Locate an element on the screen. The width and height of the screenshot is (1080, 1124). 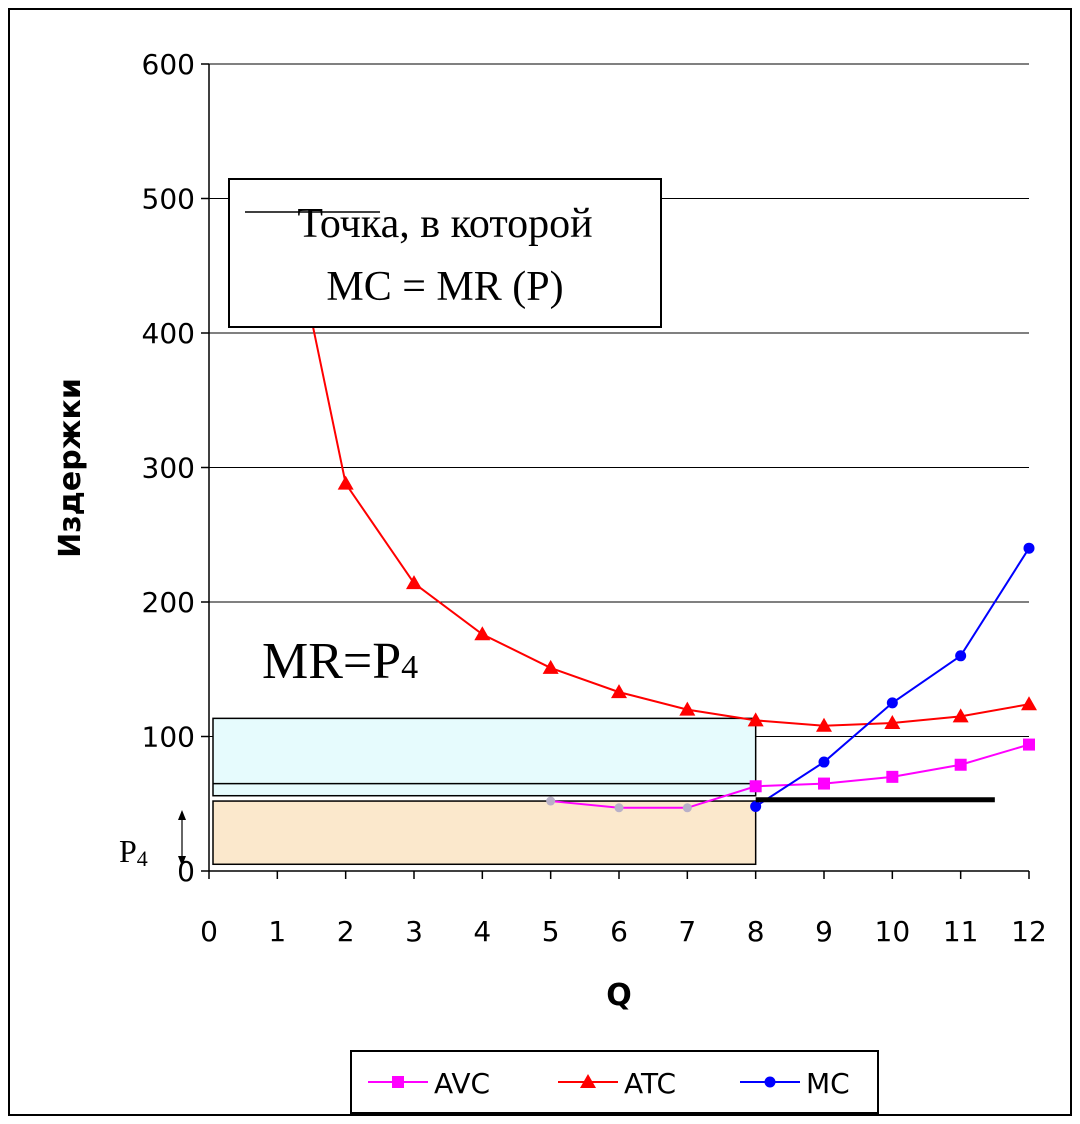
mc-series is located at coordinates (892, 677).